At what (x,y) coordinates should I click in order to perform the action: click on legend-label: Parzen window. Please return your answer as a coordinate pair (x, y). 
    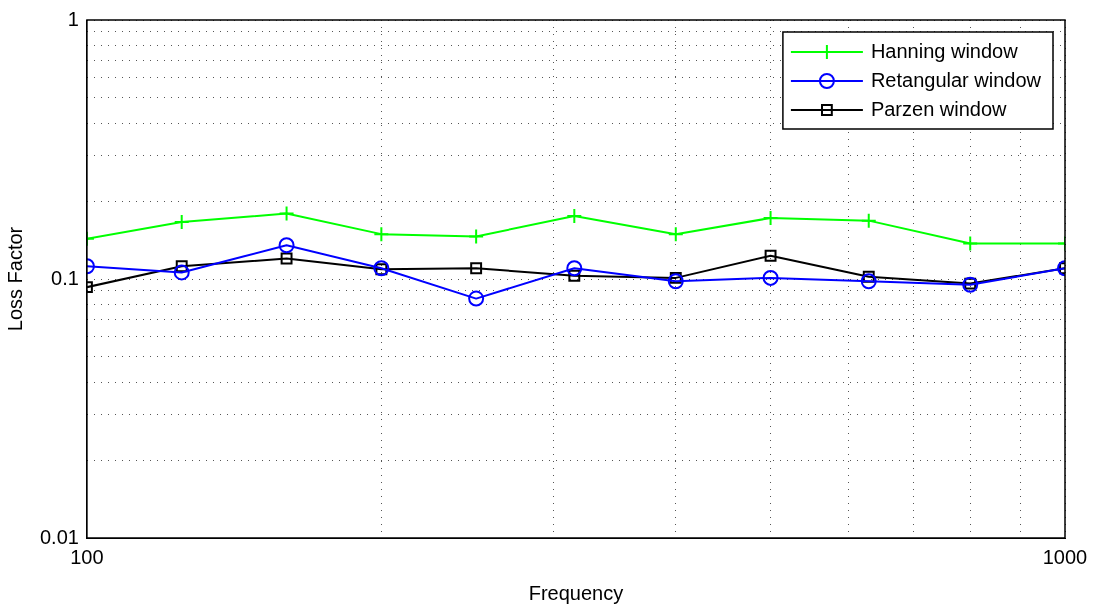
    Looking at the image, I should click on (939, 108).